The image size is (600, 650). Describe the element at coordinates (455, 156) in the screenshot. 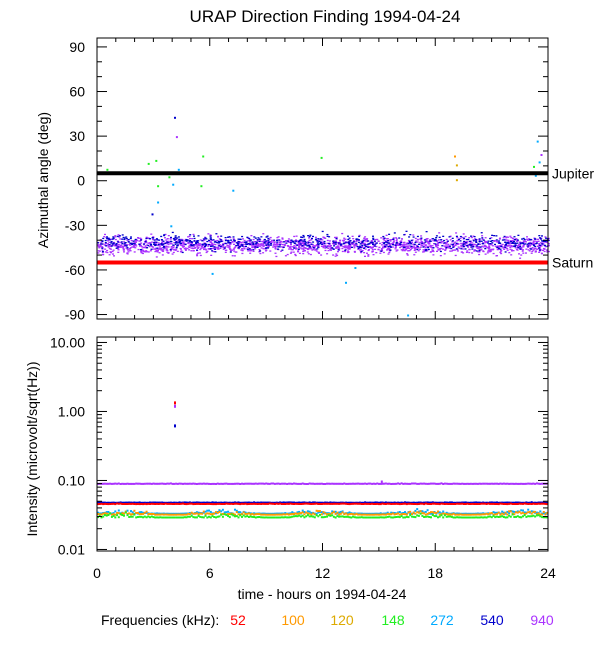

I see `azimuth-outlier-point` at that location.